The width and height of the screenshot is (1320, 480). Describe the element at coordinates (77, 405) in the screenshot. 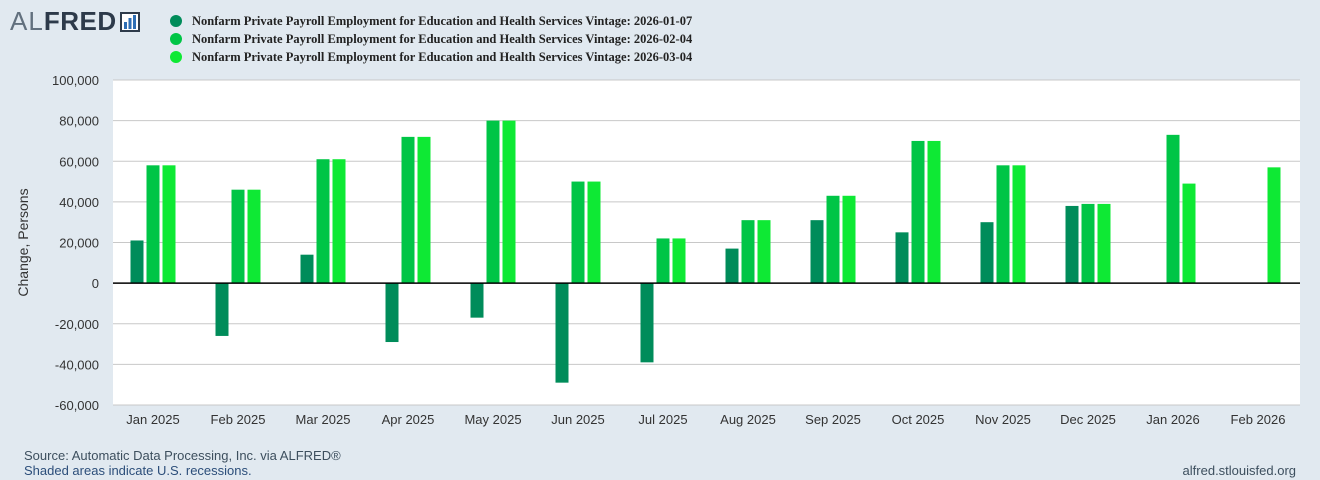

I see `y-tick-label: -60,000` at that location.